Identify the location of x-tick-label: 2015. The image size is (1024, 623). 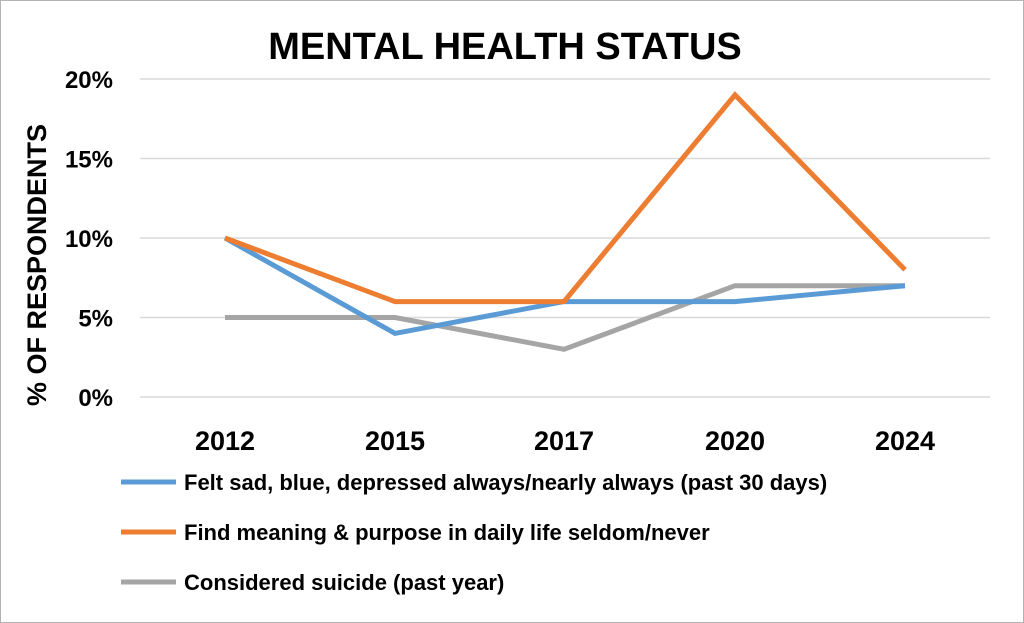
(395, 441).